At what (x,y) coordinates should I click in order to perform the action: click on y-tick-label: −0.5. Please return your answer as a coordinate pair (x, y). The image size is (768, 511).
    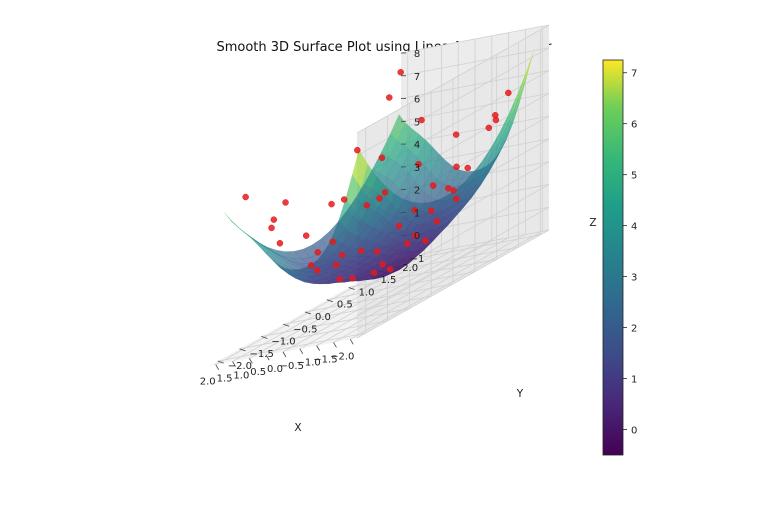
    Looking at the image, I should click on (305, 329).